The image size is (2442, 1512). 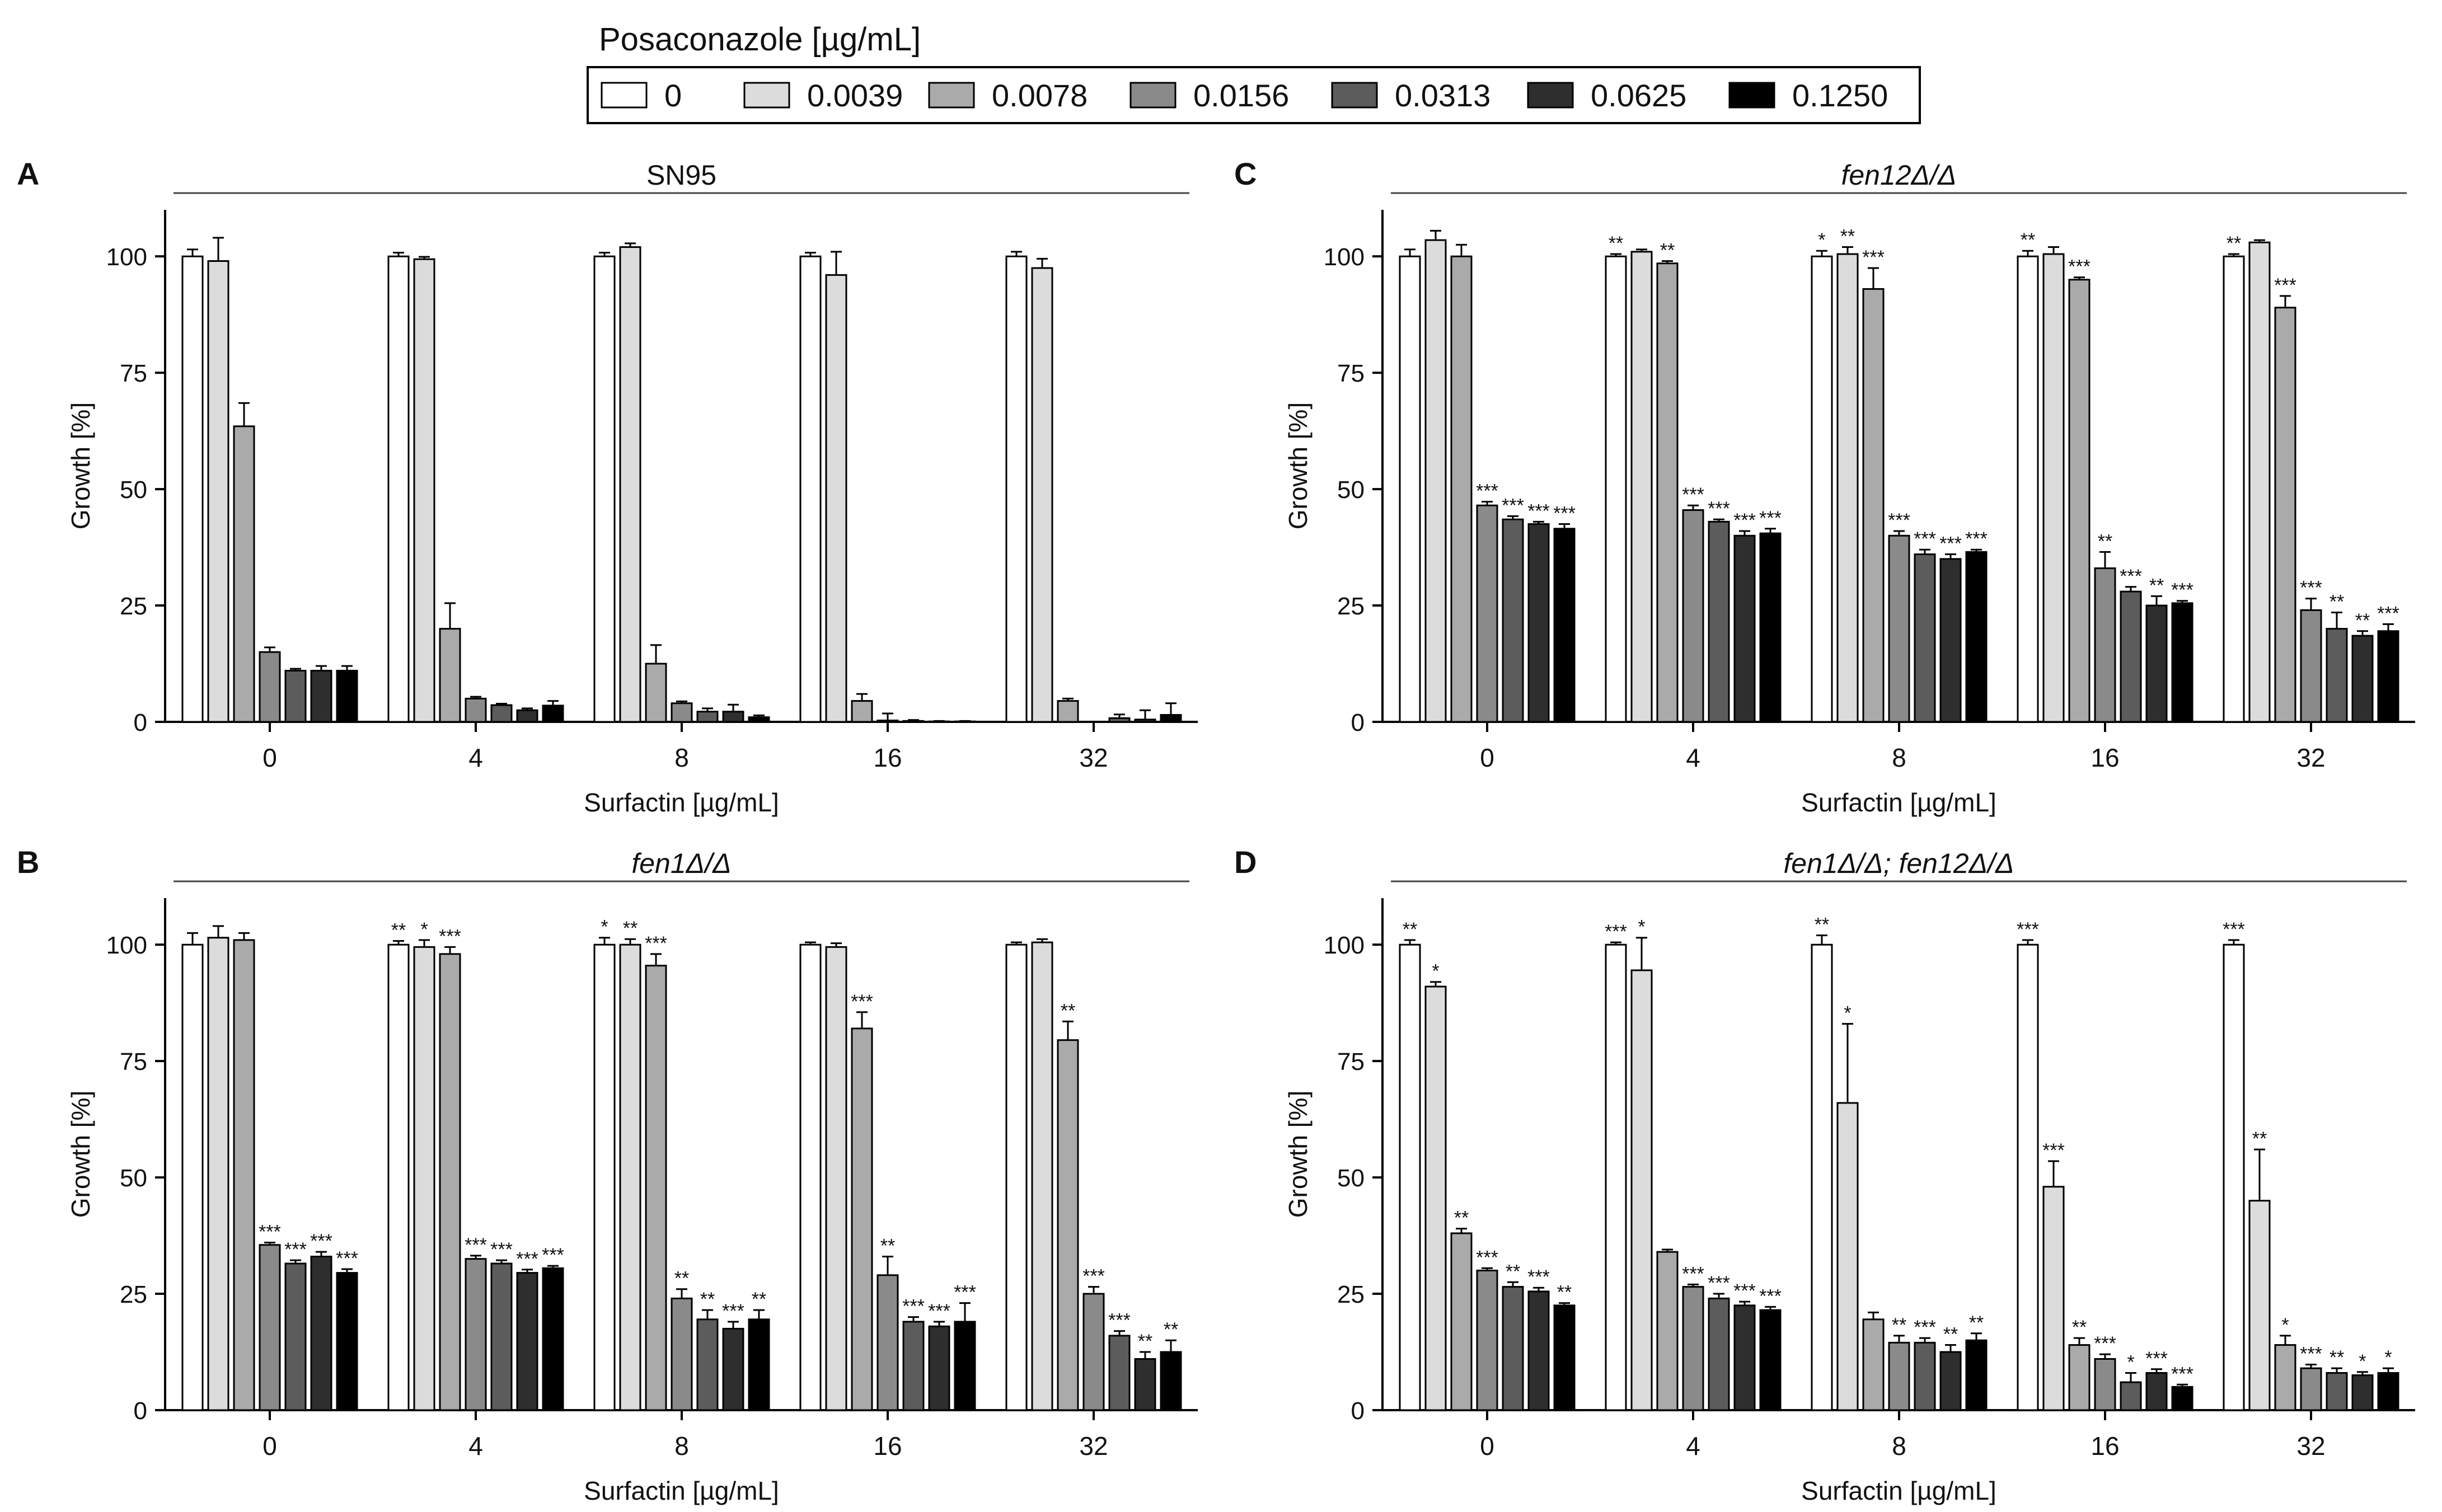 What do you see at coordinates (1040, 95) in the screenshot?
I see `legend-label-2: 0.0078` at bounding box center [1040, 95].